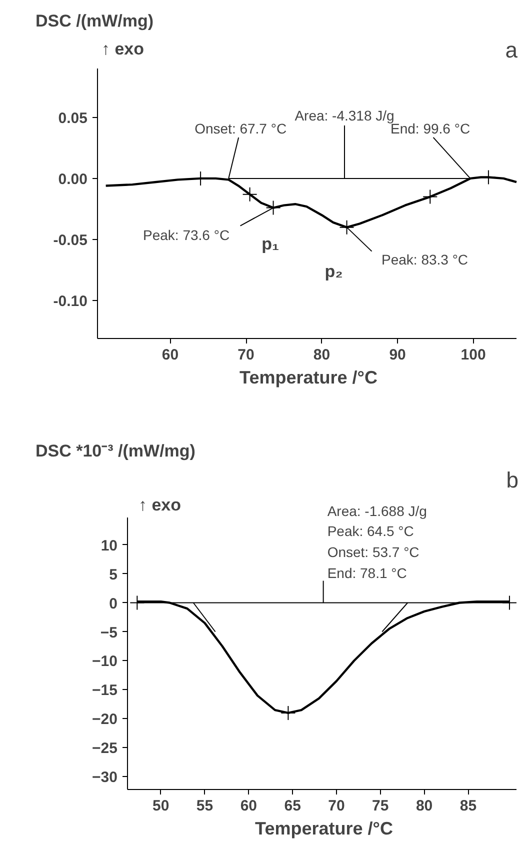  I want to click on x-tick-label: 55, so click(205, 806).